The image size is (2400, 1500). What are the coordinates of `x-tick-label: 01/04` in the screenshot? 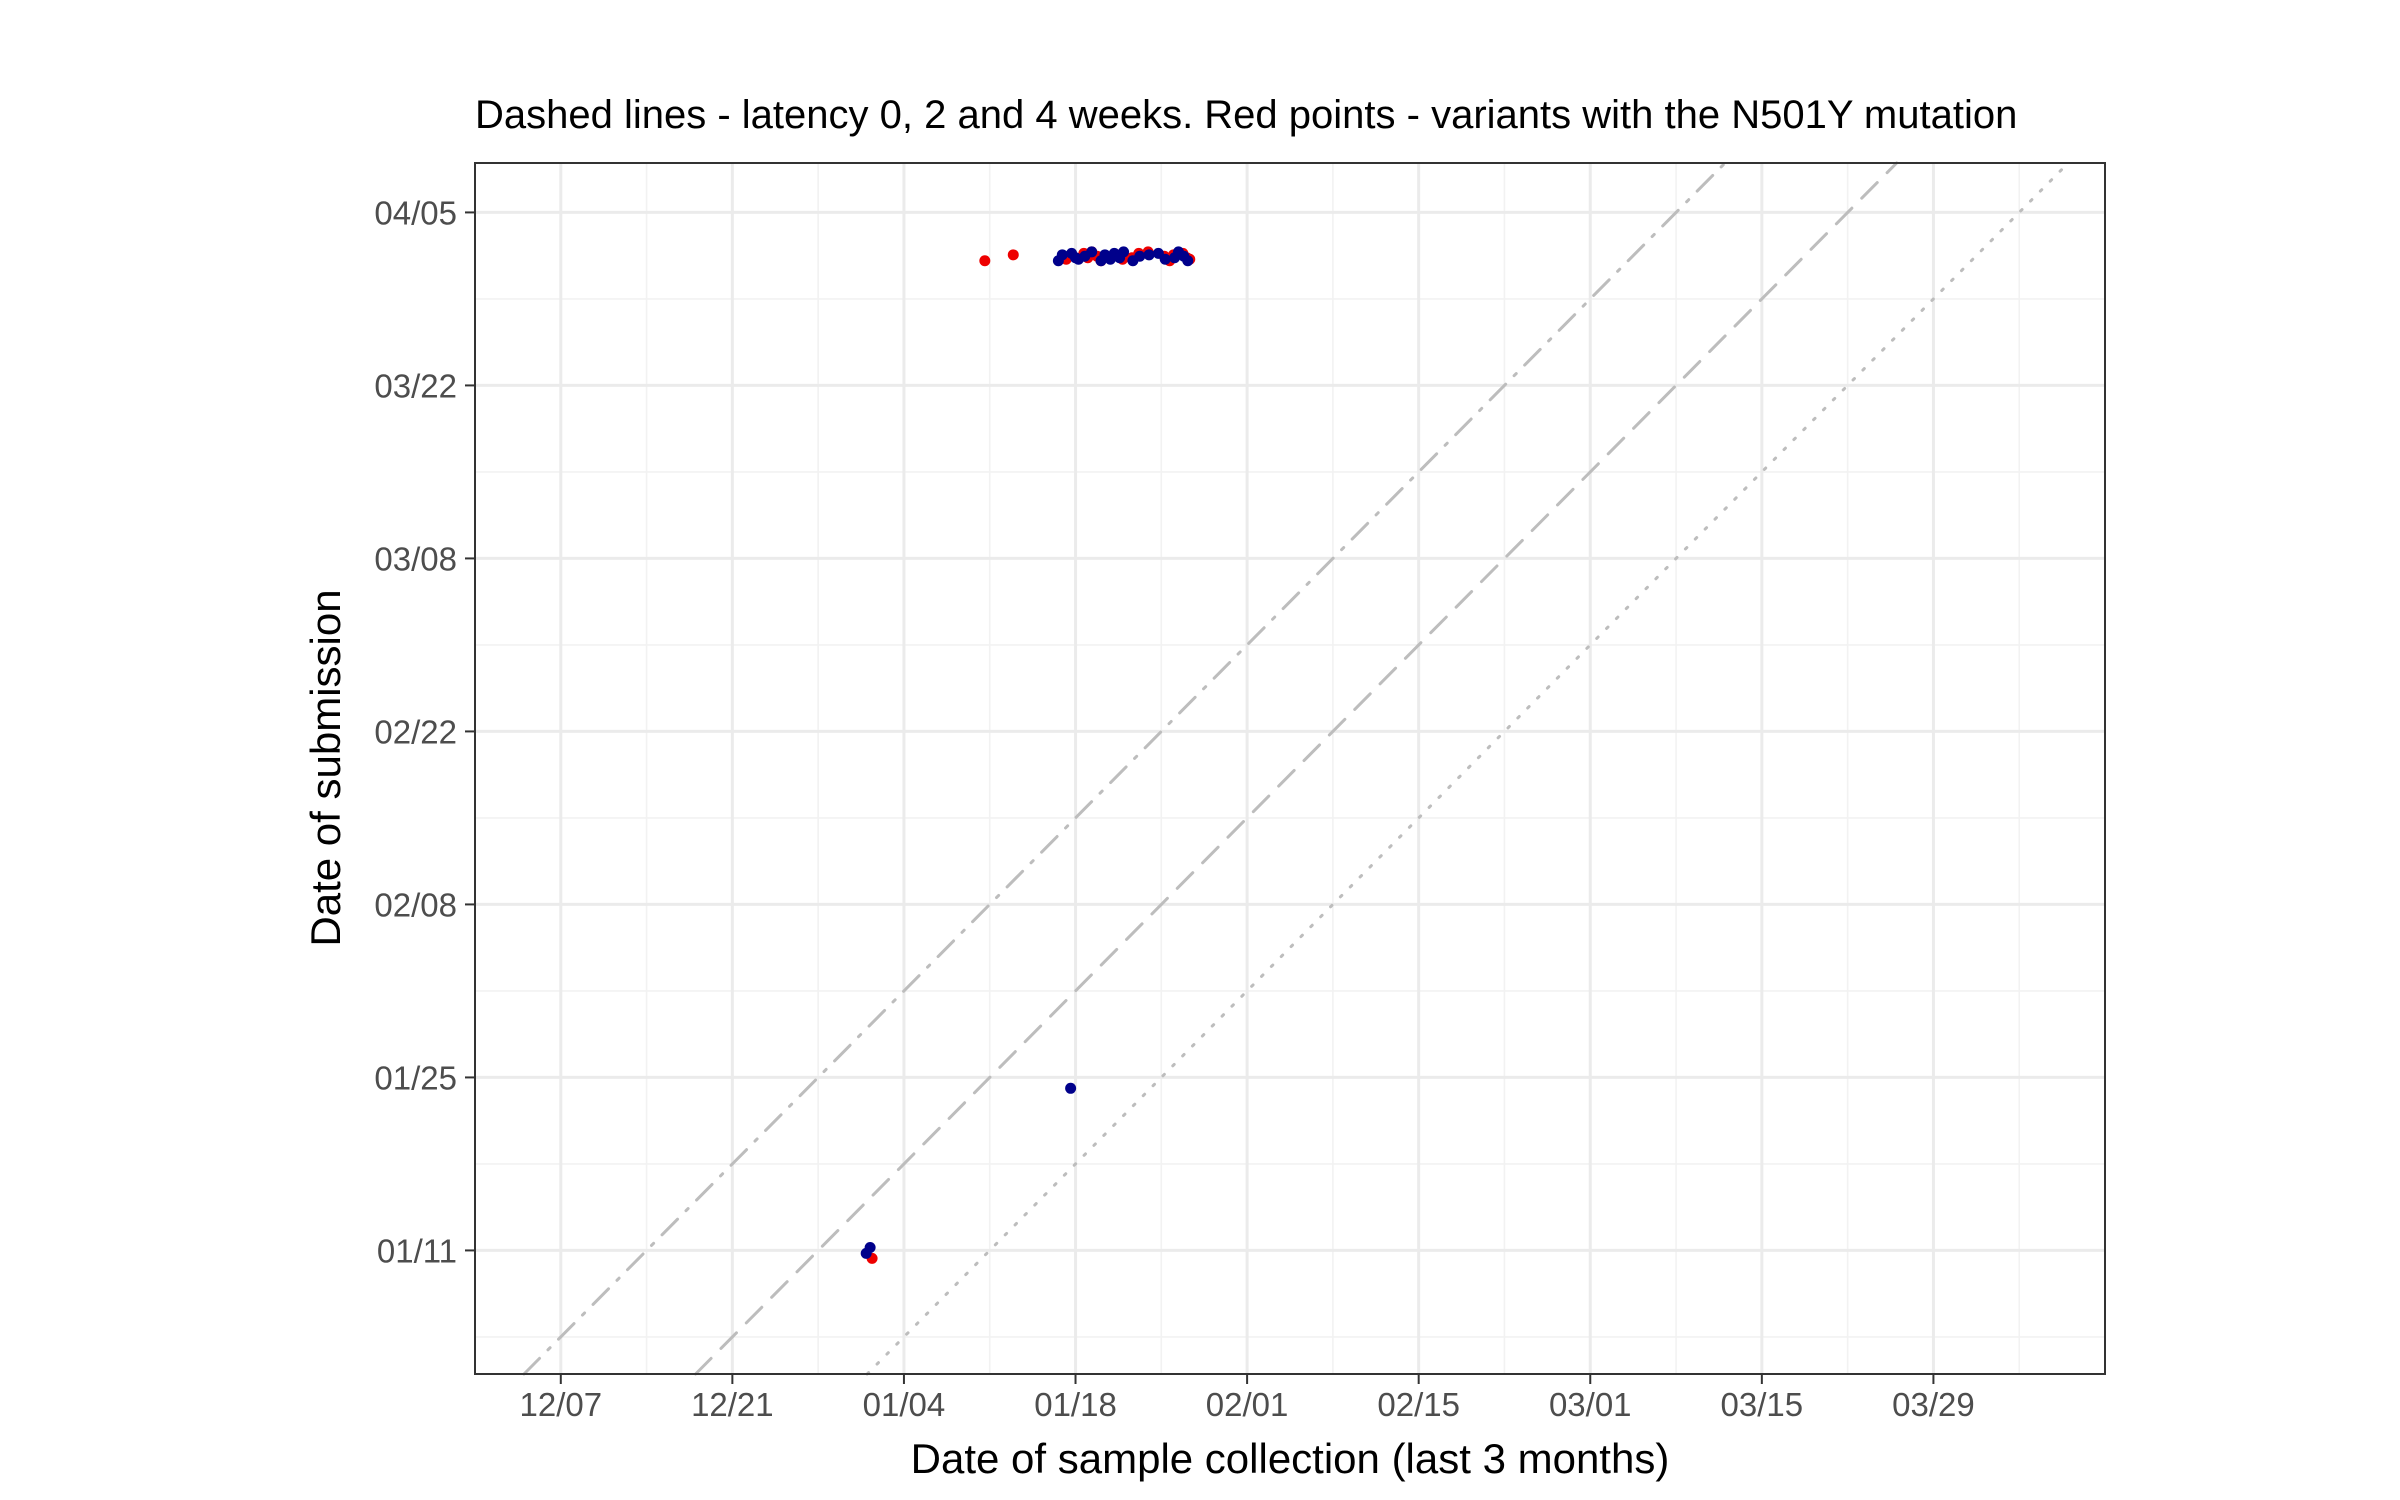 It's located at (904, 1404).